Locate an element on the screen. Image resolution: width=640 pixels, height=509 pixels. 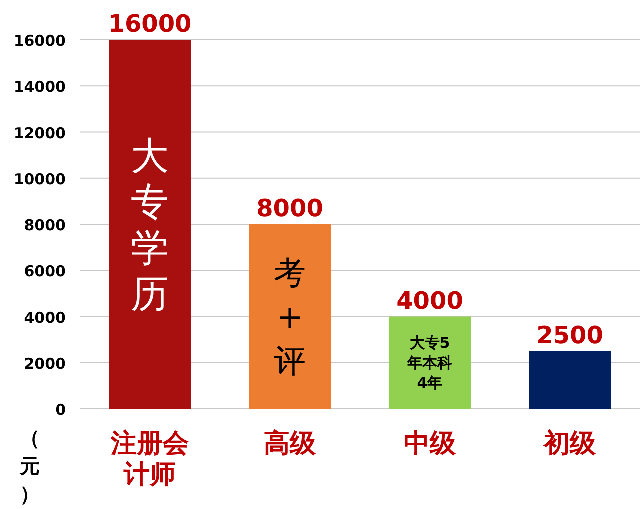
x-tick-label: 中级 is located at coordinates (430, 444).